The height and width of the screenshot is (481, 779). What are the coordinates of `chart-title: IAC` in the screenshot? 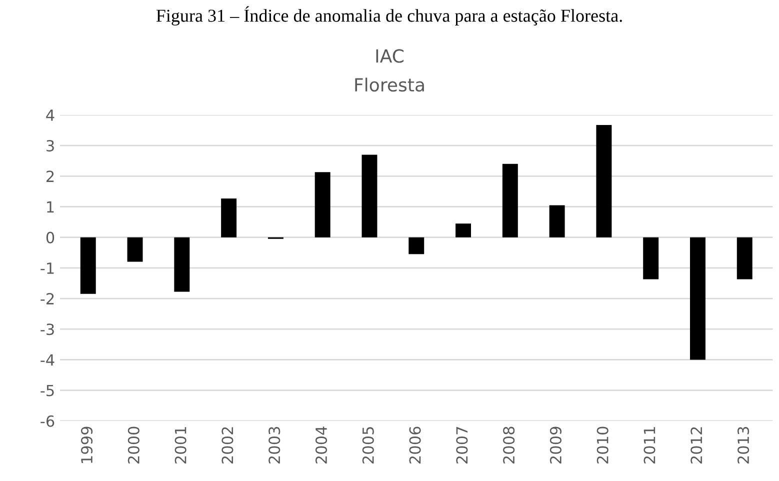 It's located at (390, 56).